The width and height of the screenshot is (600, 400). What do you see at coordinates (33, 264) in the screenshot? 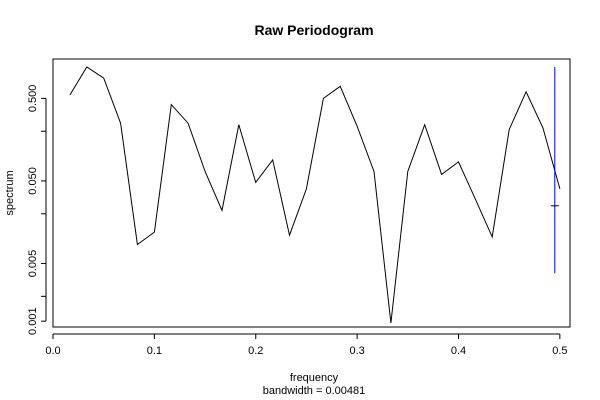
I see `y-tick-label: 0.005` at bounding box center [33, 264].